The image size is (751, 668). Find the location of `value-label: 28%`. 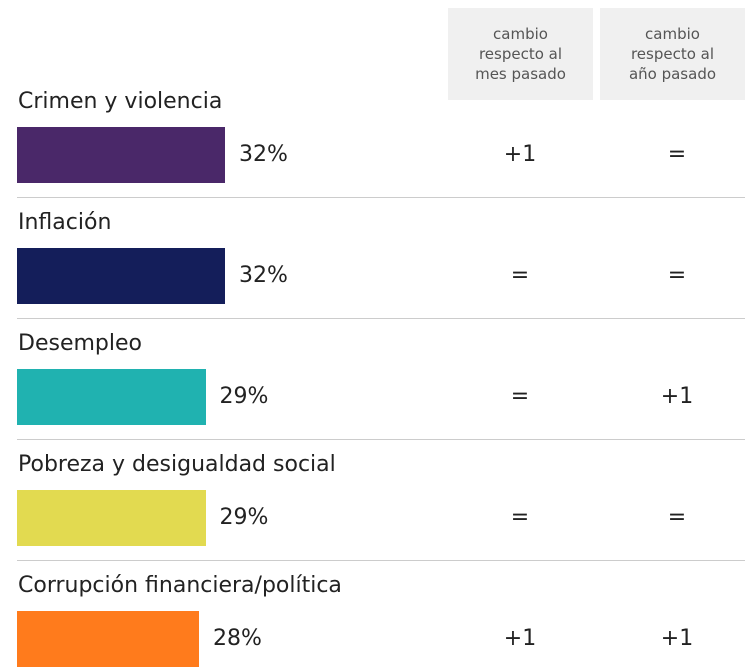

value-label: 28% is located at coordinates (237, 638).